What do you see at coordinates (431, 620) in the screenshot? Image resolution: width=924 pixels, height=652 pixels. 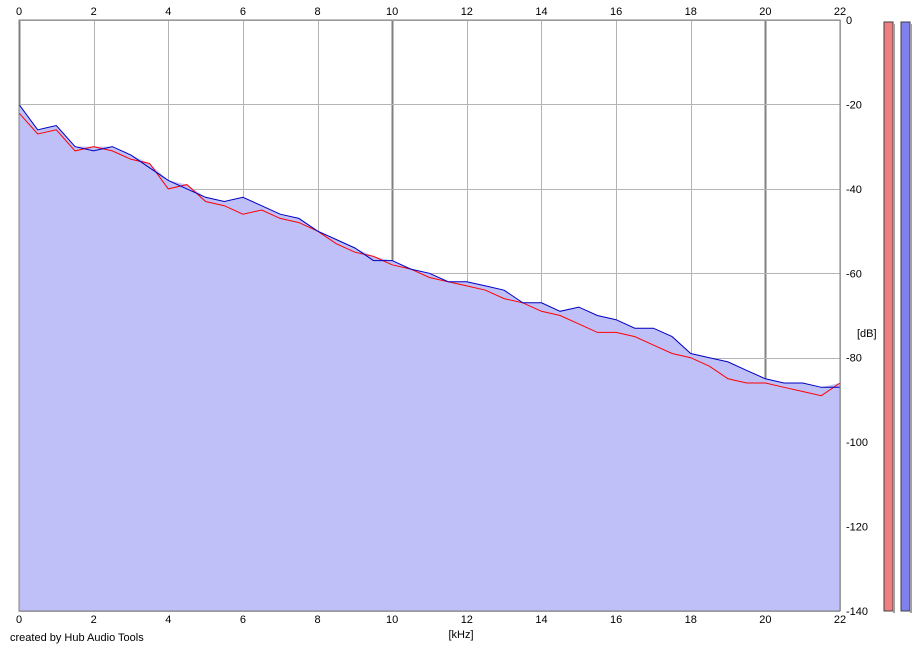 I see `x-tick-labels-bottom: 0 2 4 6 8 10 12 14 16 18 20 22` at bounding box center [431, 620].